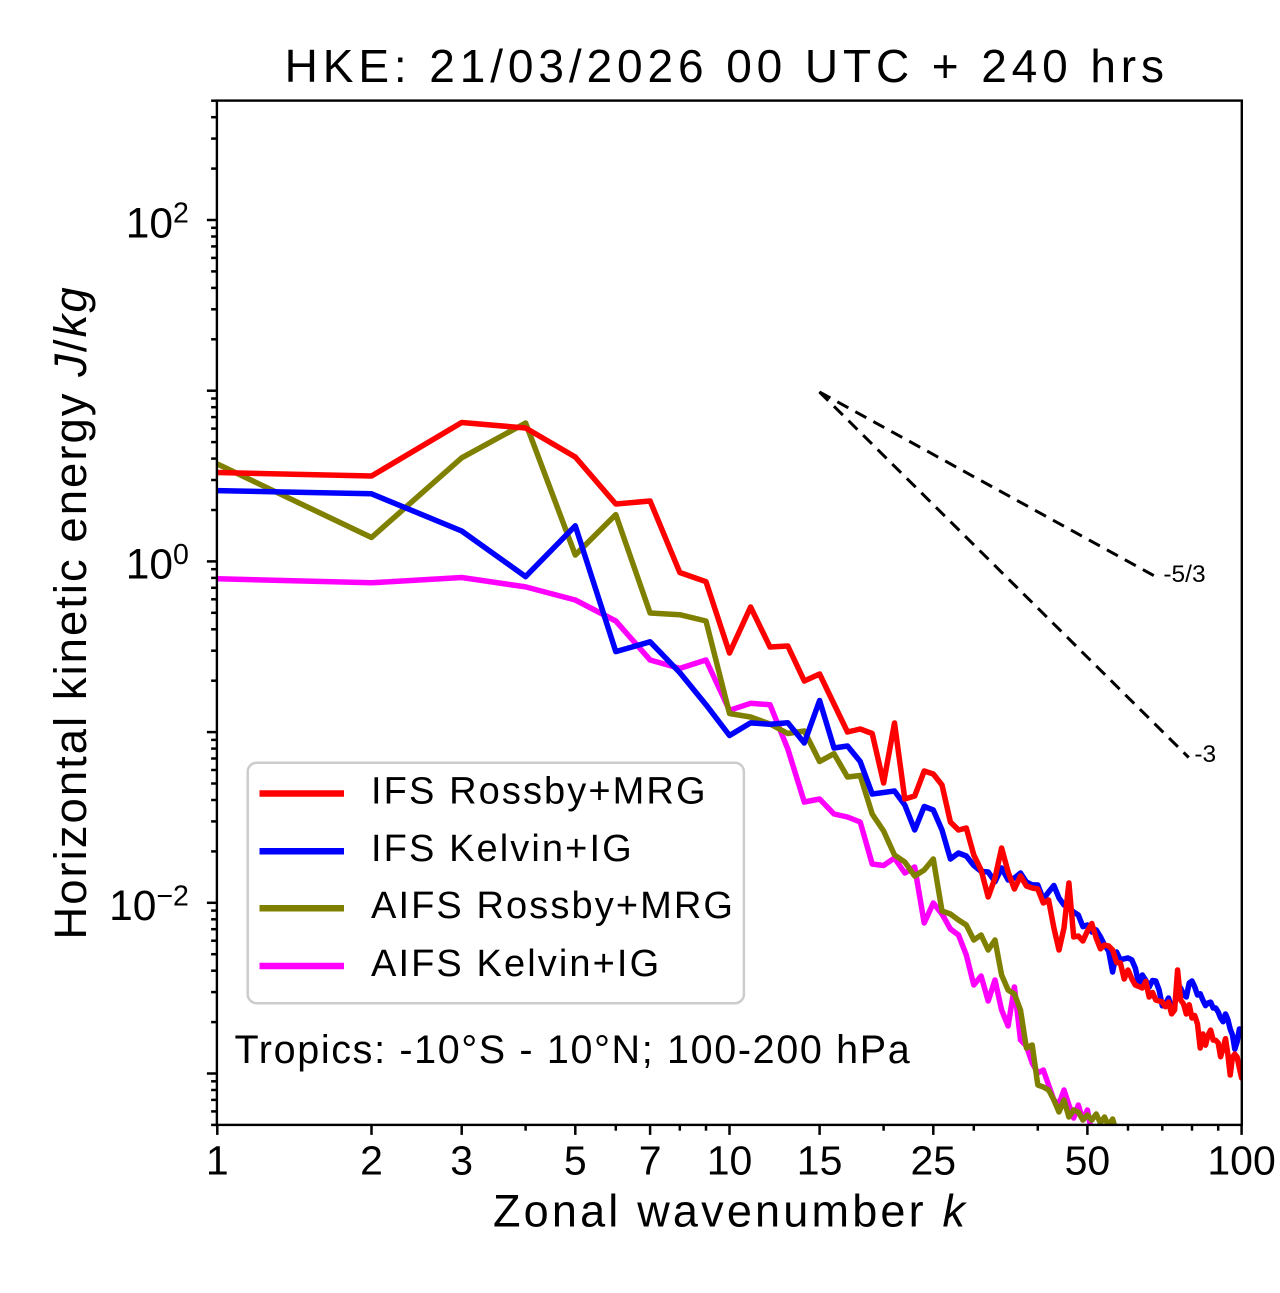 The image size is (1280, 1293). What do you see at coordinates (820, 1161) in the screenshot?
I see `svg-text: 15` at bounding box center [820, 1161].